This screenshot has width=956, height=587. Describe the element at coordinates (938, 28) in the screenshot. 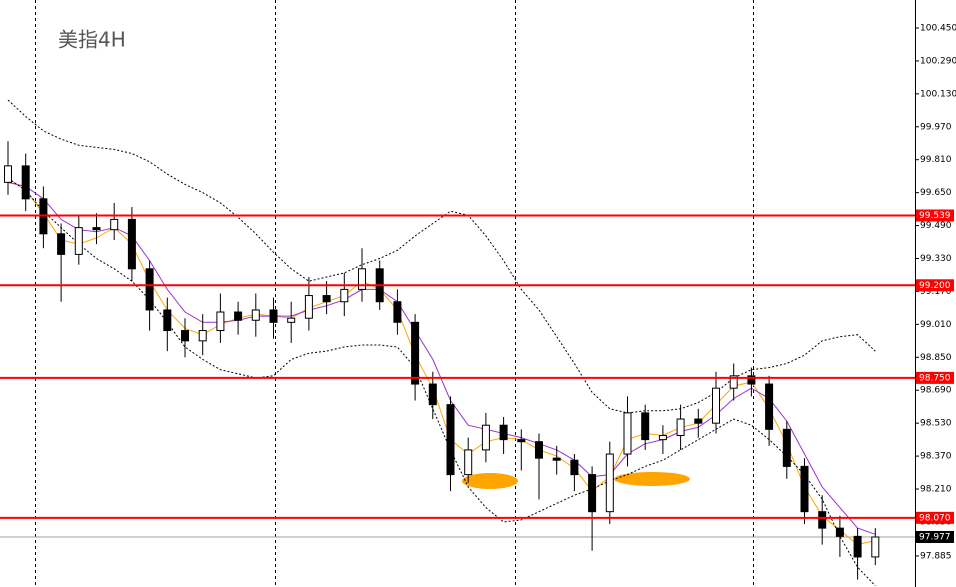

I see `y-tick-label: 100.450` at that location.